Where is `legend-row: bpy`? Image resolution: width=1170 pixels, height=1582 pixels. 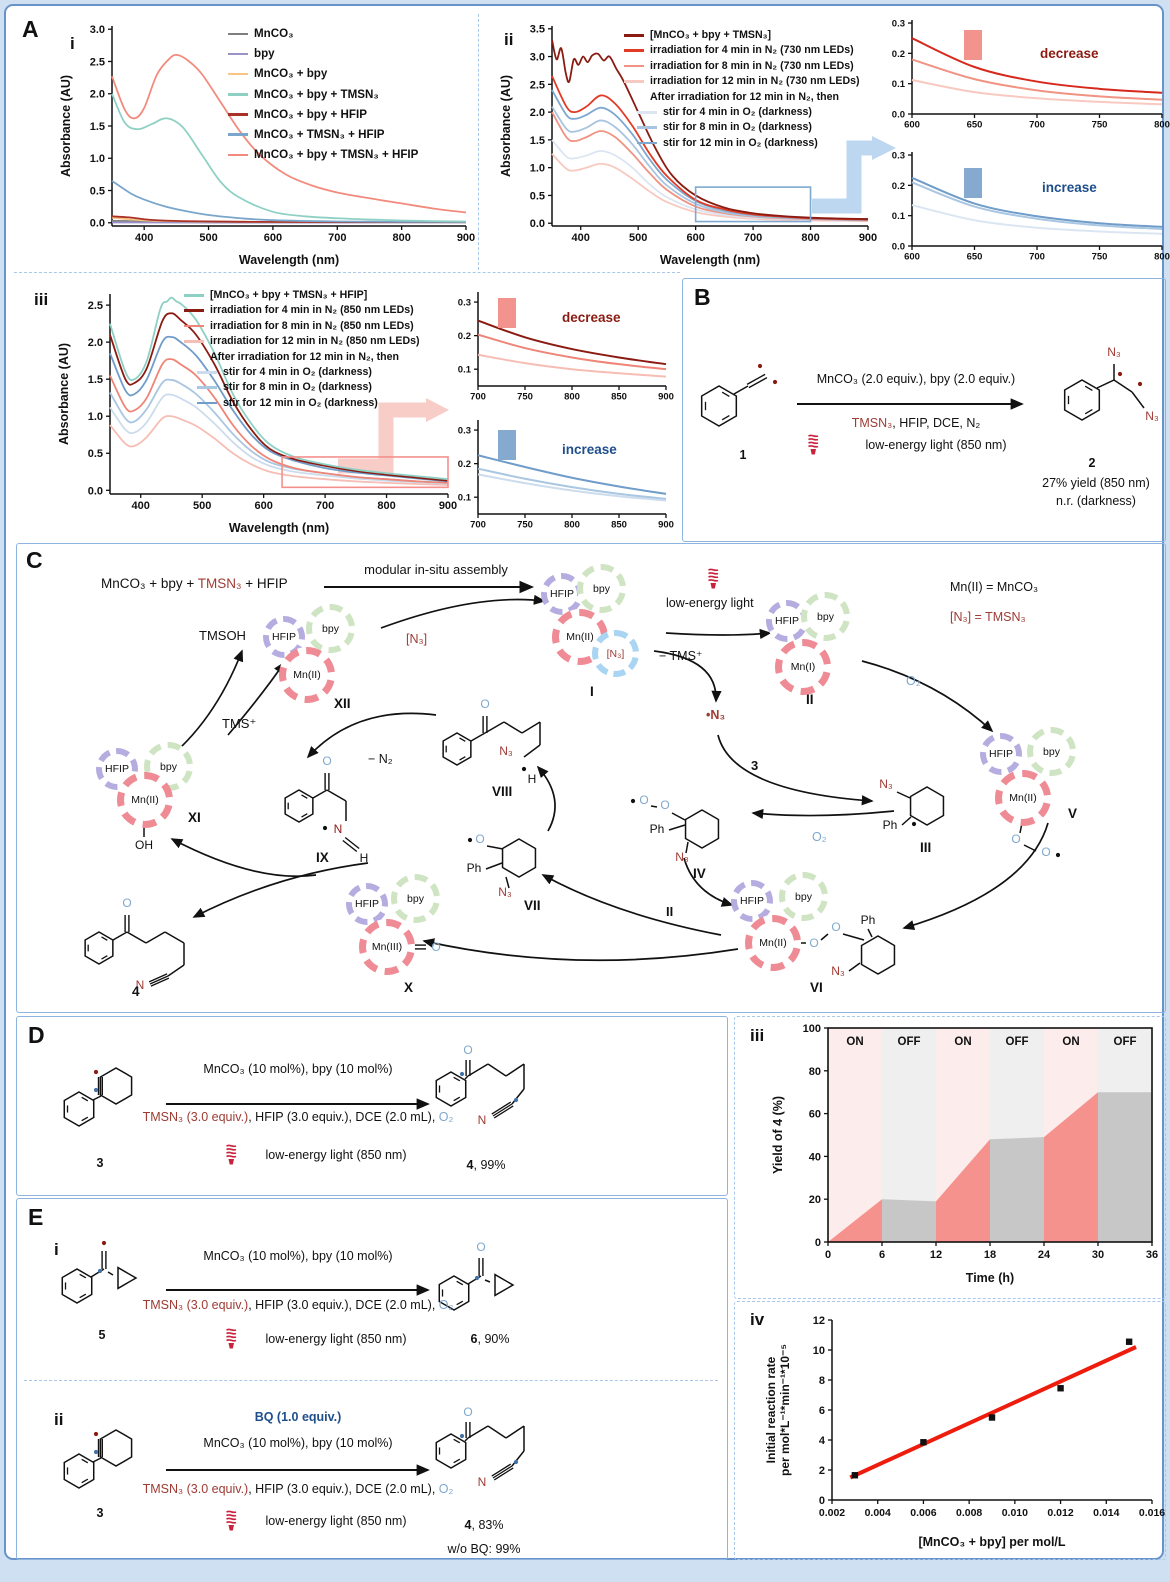
legend-row: bpy is located at coordinates (323, 54).